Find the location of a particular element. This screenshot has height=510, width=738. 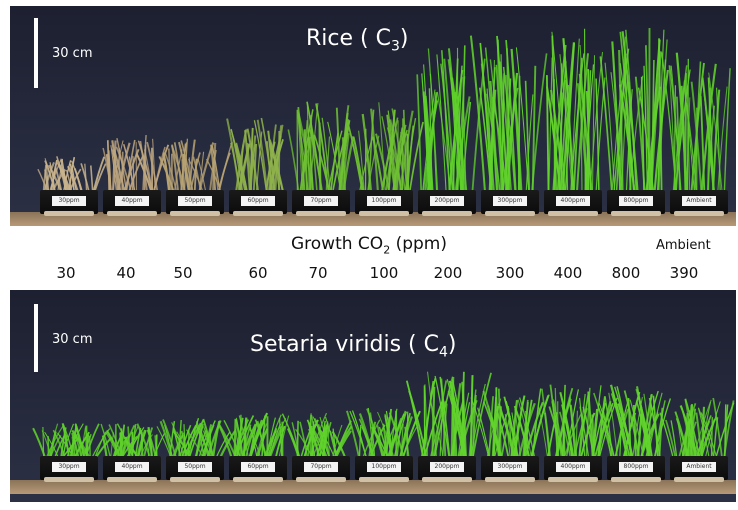

axis-tick-label: 40 is located at coordinates (126, 273).